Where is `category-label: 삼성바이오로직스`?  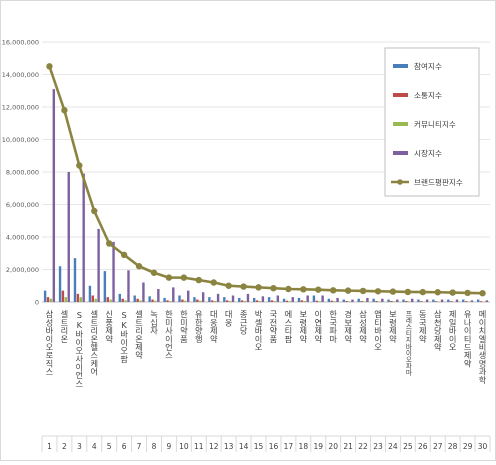
category-label: 삼성바이오로직스 is located at coordinates (49, 342).